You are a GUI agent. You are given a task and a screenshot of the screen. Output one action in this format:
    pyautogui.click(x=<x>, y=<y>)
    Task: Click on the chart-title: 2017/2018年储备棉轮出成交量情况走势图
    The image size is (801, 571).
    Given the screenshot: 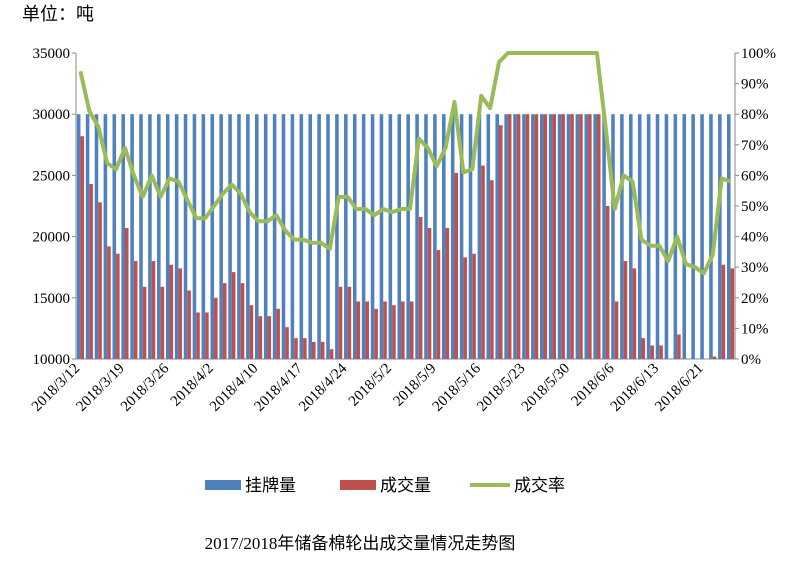 What is the action you would take?
    pyautogui.click(x=360, y=543)
    